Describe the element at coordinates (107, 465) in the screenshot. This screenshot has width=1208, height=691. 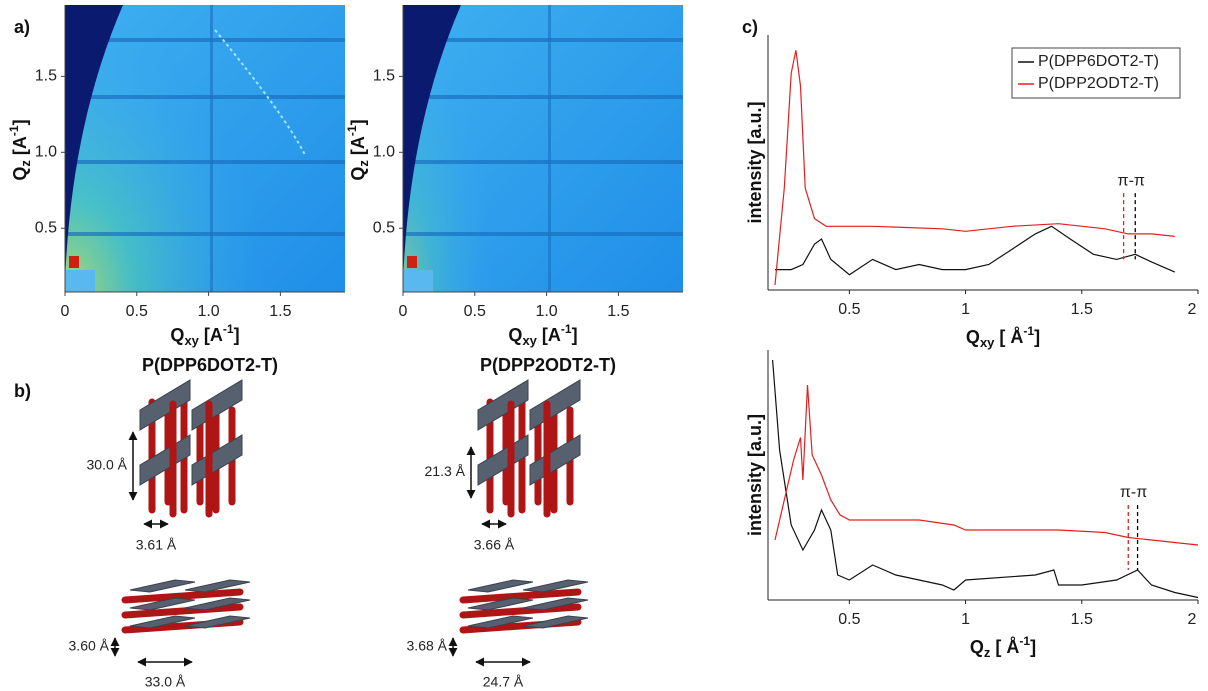
I see `lamellar-spacing: 30.0 Å` at that location.